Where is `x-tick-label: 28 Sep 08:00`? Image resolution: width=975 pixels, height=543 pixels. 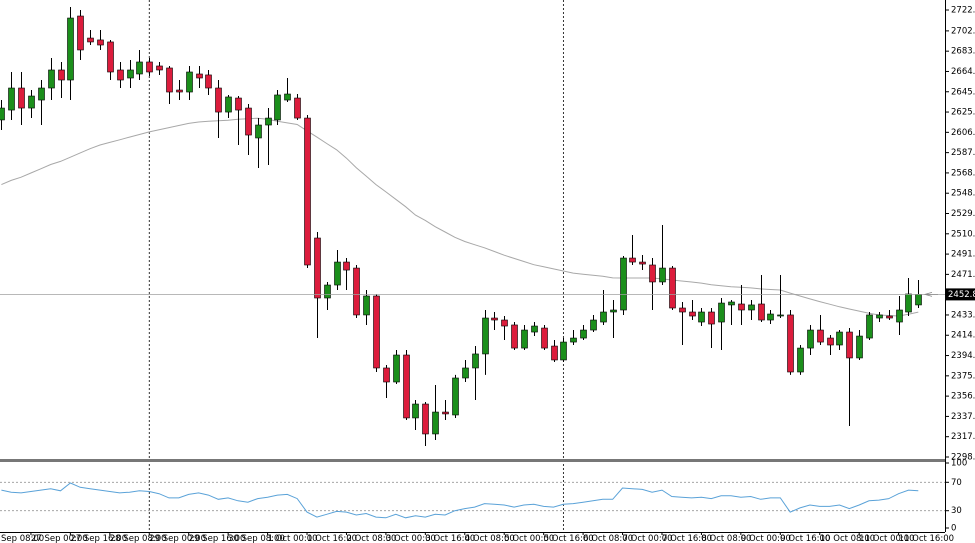 x-tick-label: 28 Sep 08:00 is located at coordinates (138, 538).